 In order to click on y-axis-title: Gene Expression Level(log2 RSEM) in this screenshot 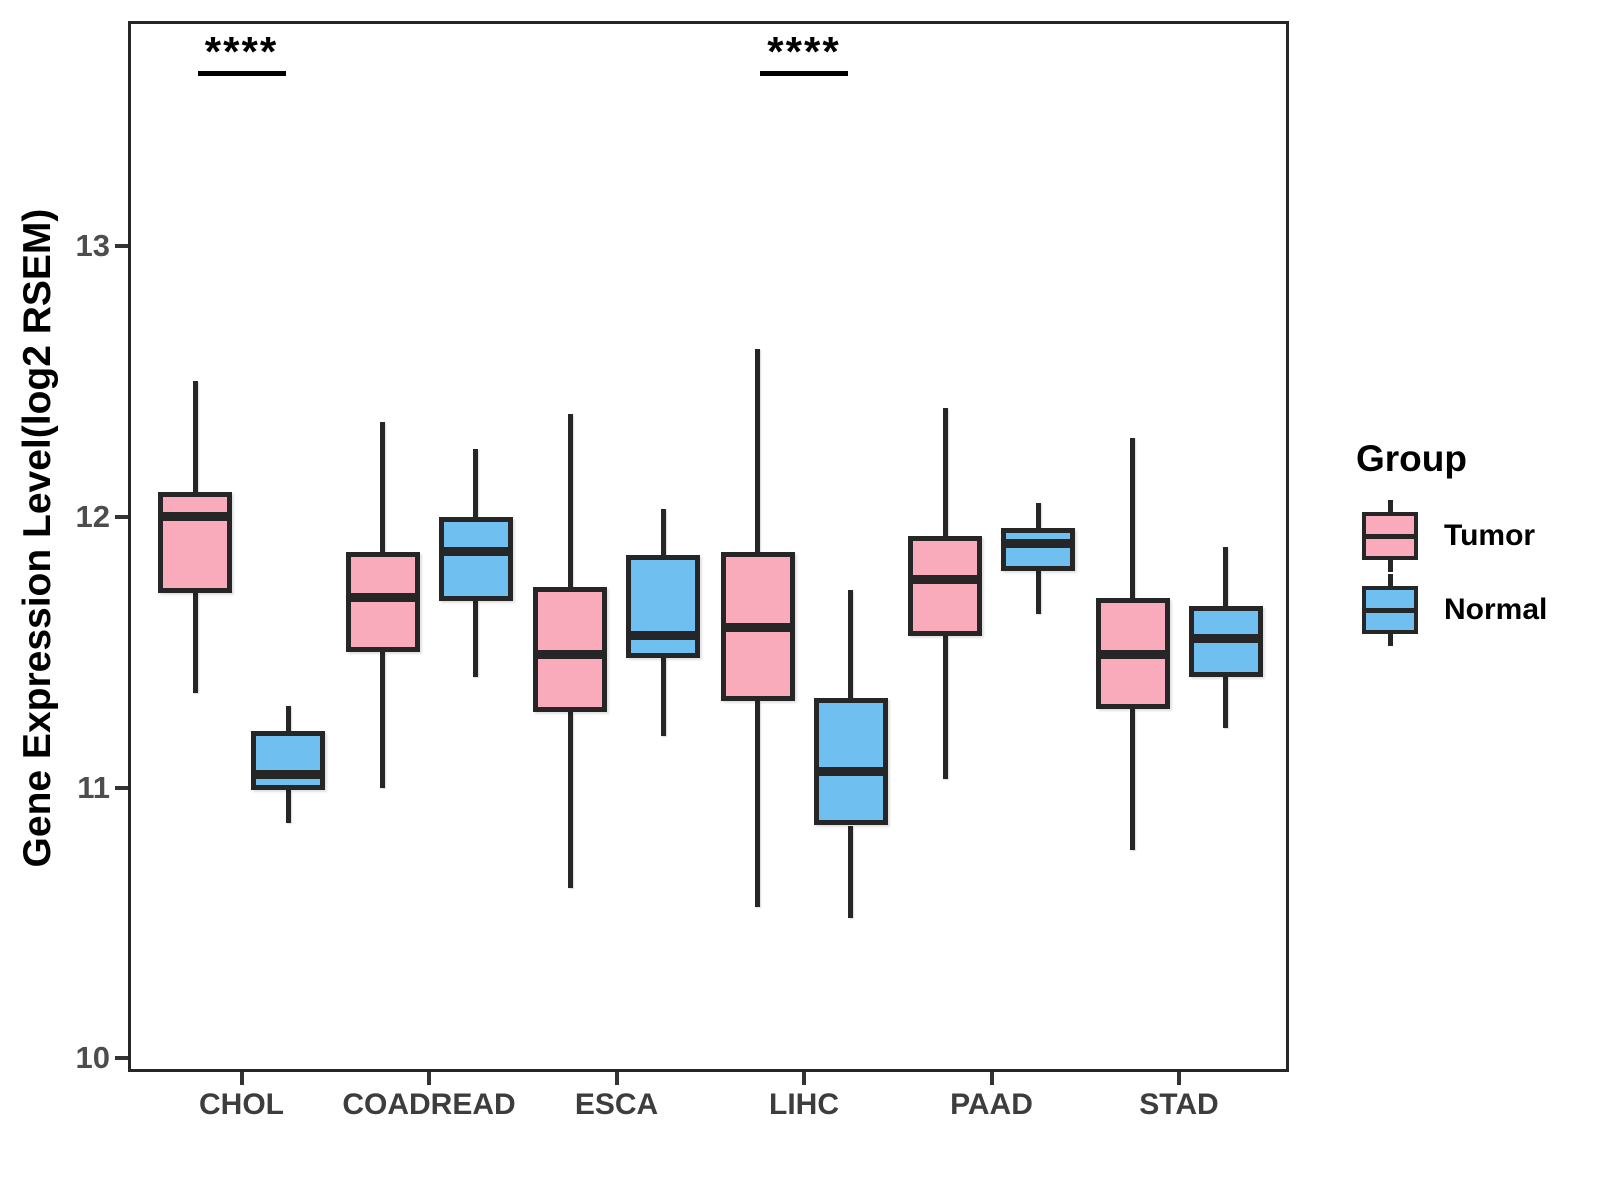, I will do `click(37, 538)`.